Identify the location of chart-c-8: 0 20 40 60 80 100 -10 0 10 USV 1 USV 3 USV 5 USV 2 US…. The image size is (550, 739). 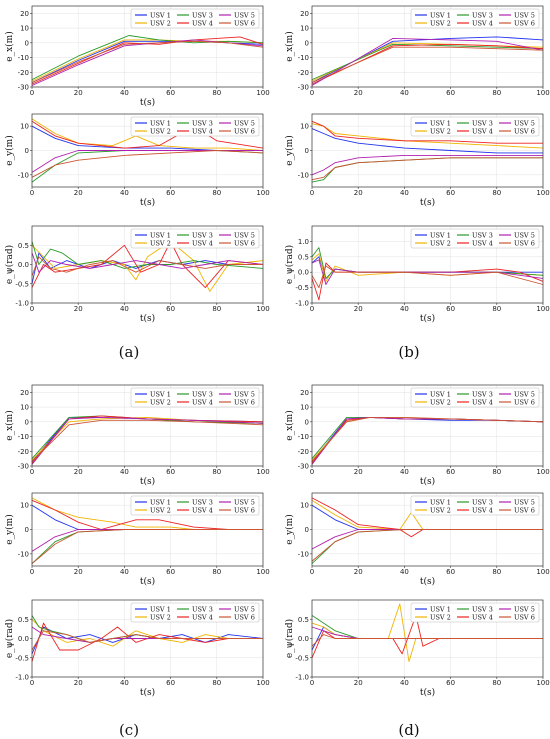
(137, 539).